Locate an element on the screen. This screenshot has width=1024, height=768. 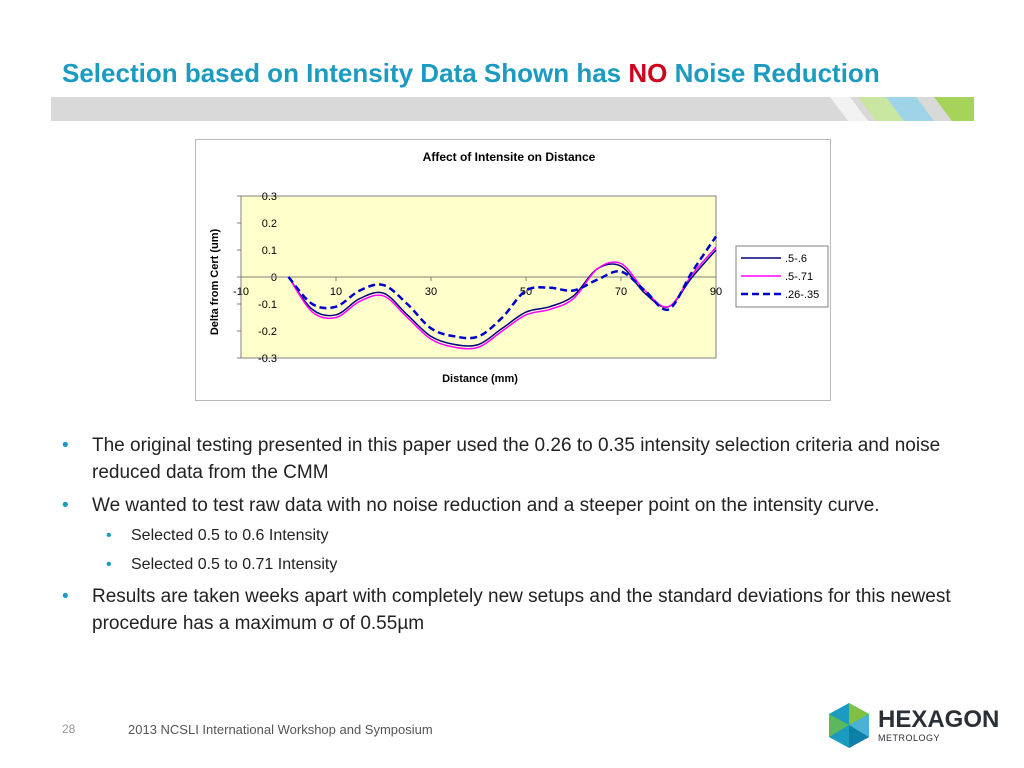
x-tick-label: 10 is located at coordinates (336, 292).